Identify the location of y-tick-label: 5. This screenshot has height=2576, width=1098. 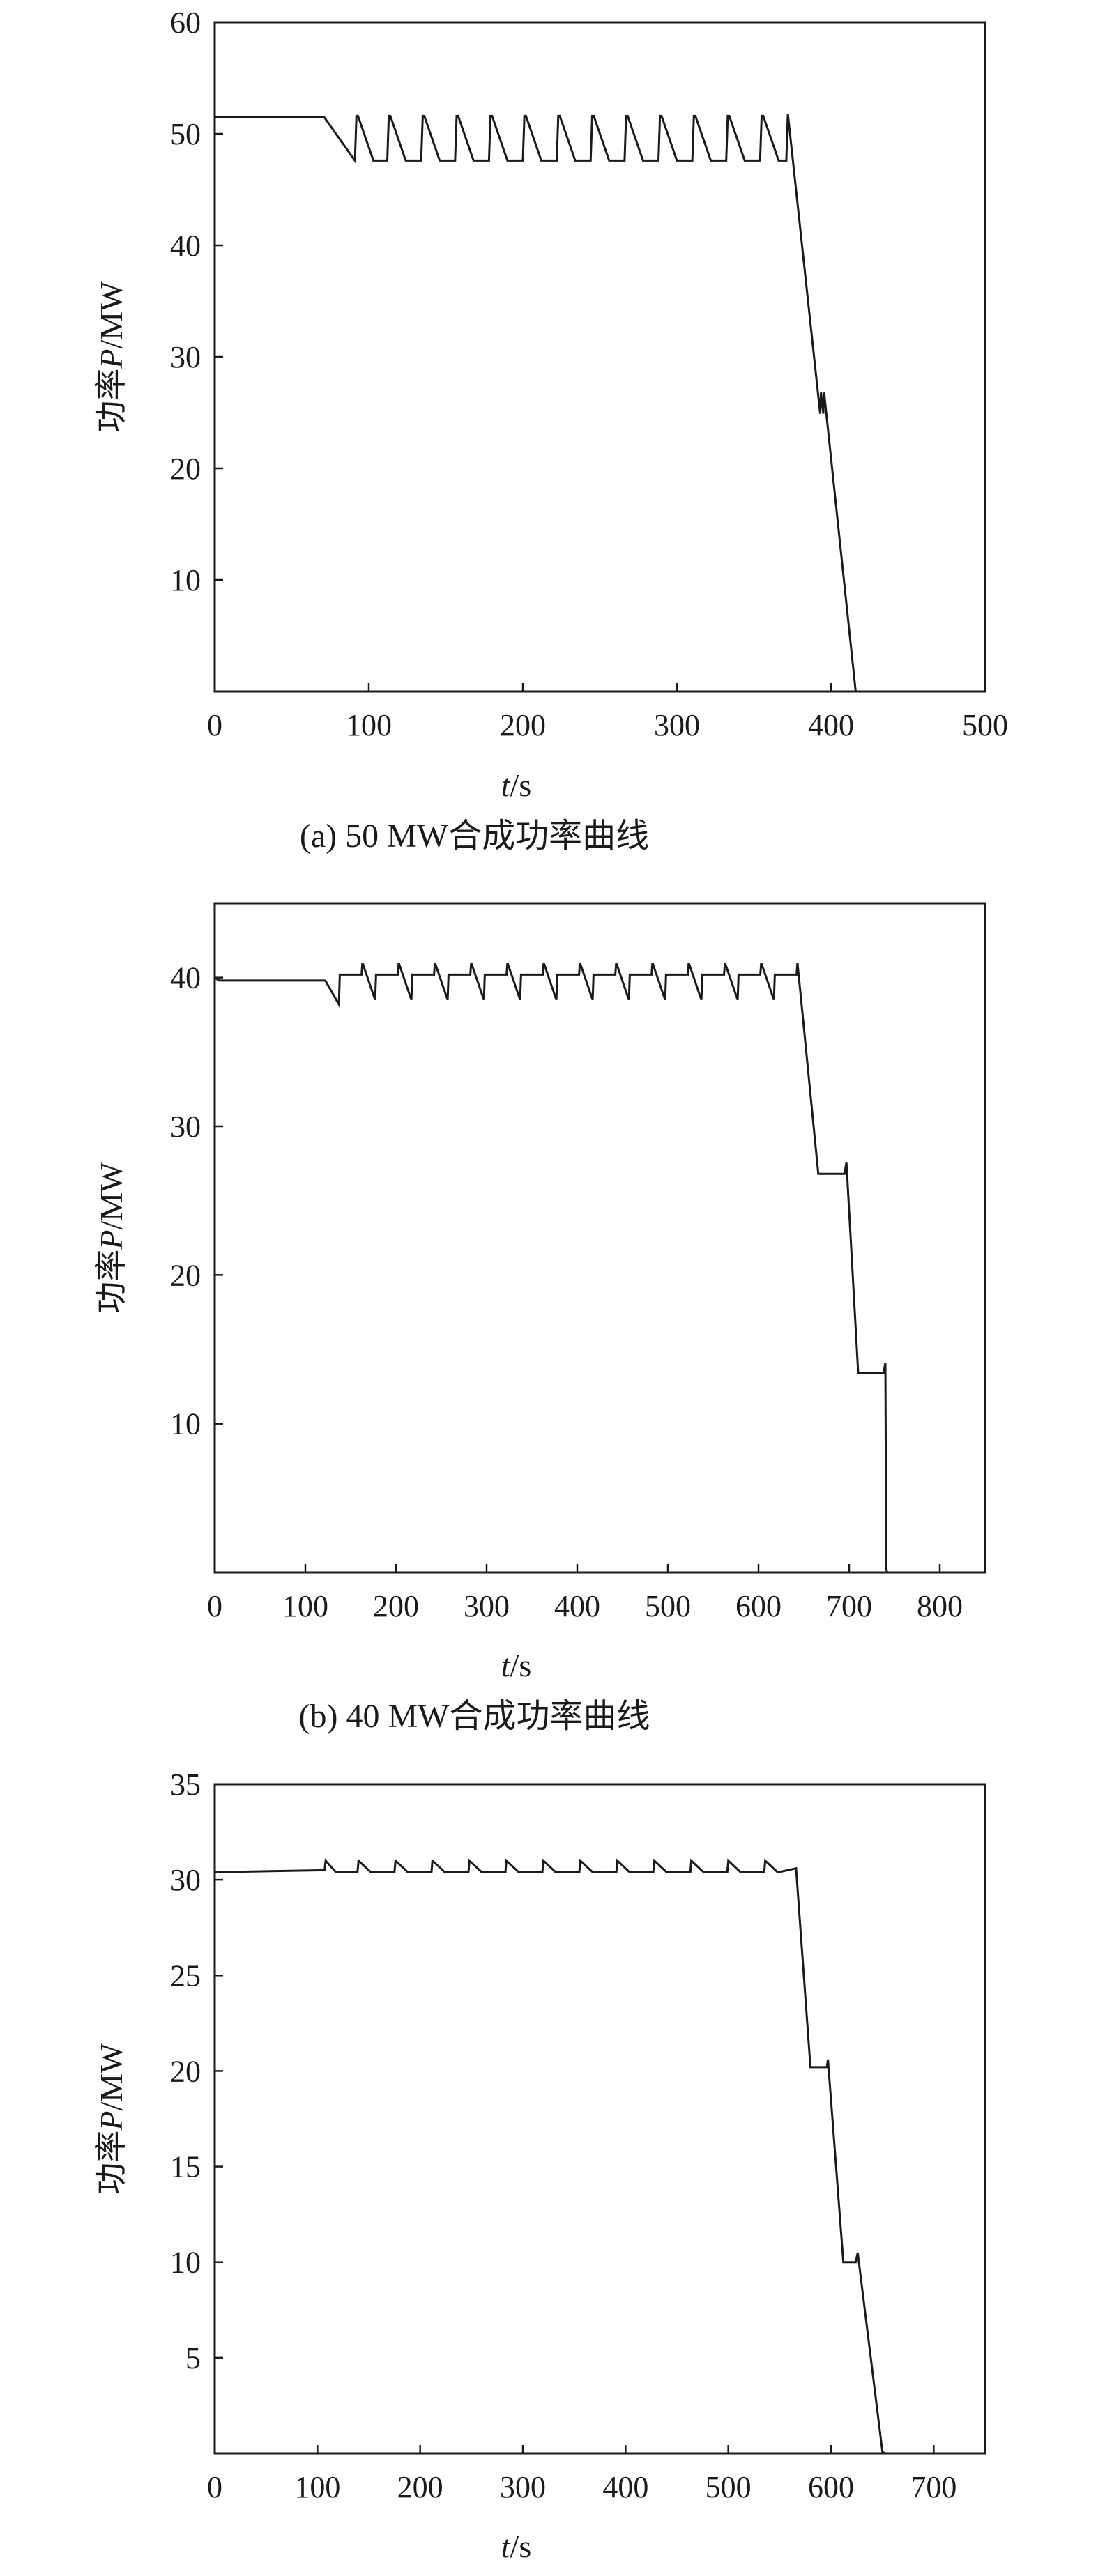
(193, 2358).